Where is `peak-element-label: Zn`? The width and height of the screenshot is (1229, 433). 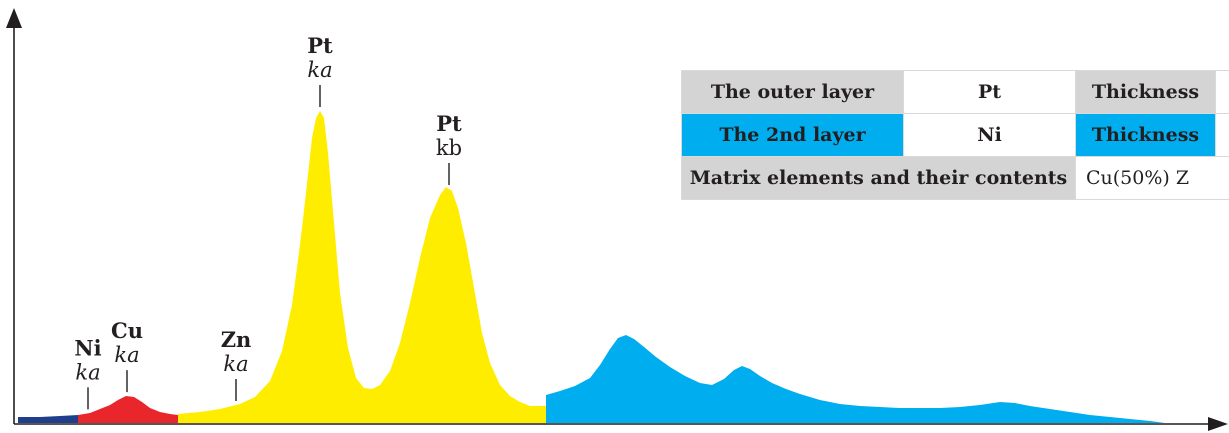
peak-element-label: Zn is located at coordinates (236, 339).